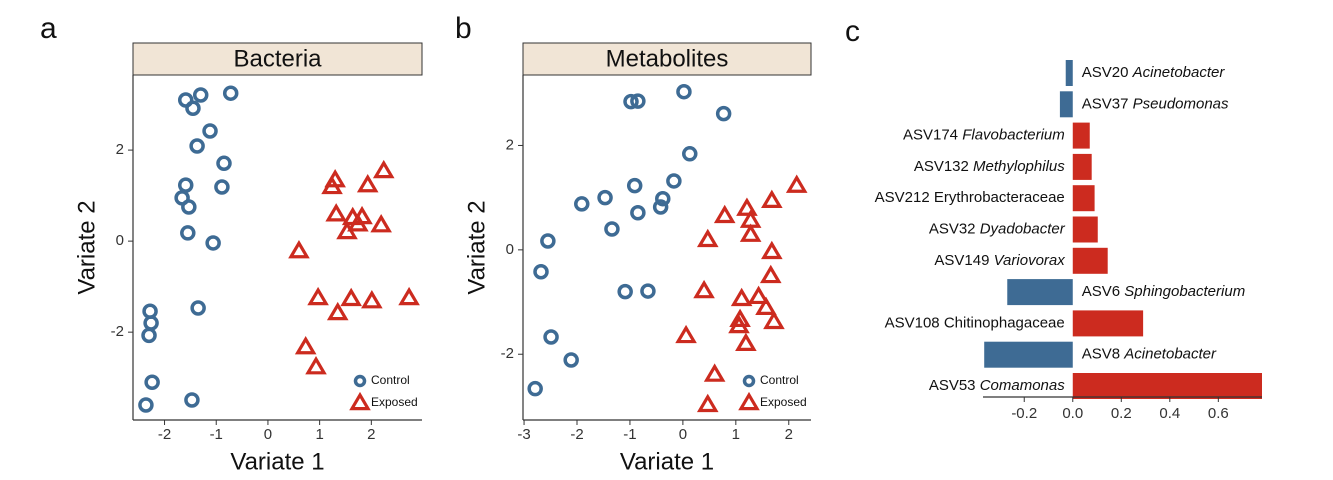 The width and height of the screenshot is (1333, 480). What do you see at coordinates (1072, 413) in the screenshot?
I see `x-tick-label: 0.0` at bounding box center [1072, 413].